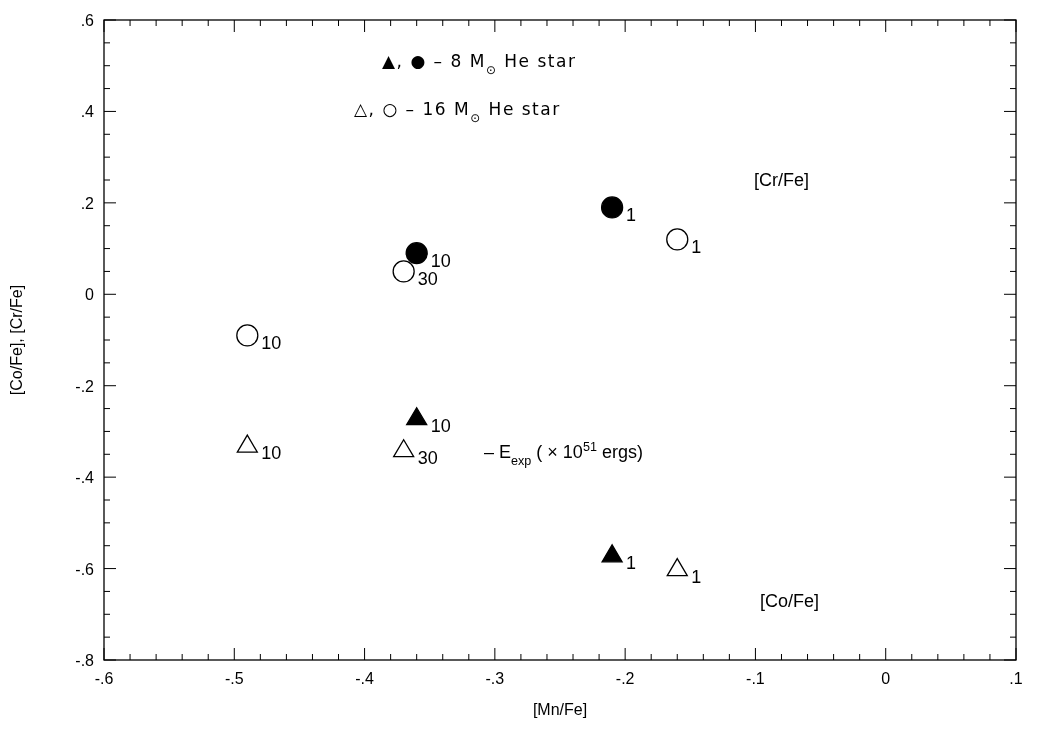  What do you see at coordinates (85, 478) in the screenshot?
I see `y-tick-label: -.4` at bounding box center [85, 478].